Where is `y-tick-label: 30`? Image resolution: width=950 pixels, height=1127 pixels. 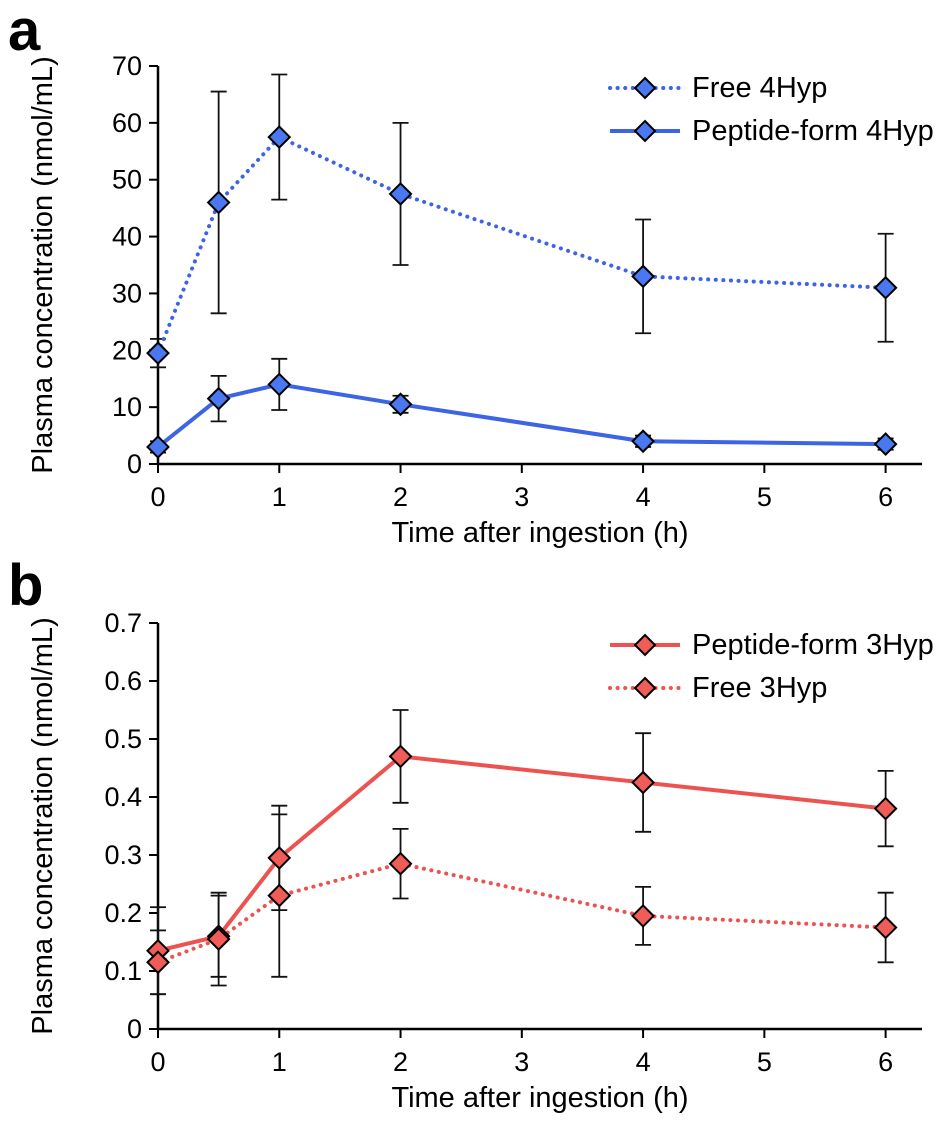 y-tick-label: 30 is located at coordinates (127, 293).